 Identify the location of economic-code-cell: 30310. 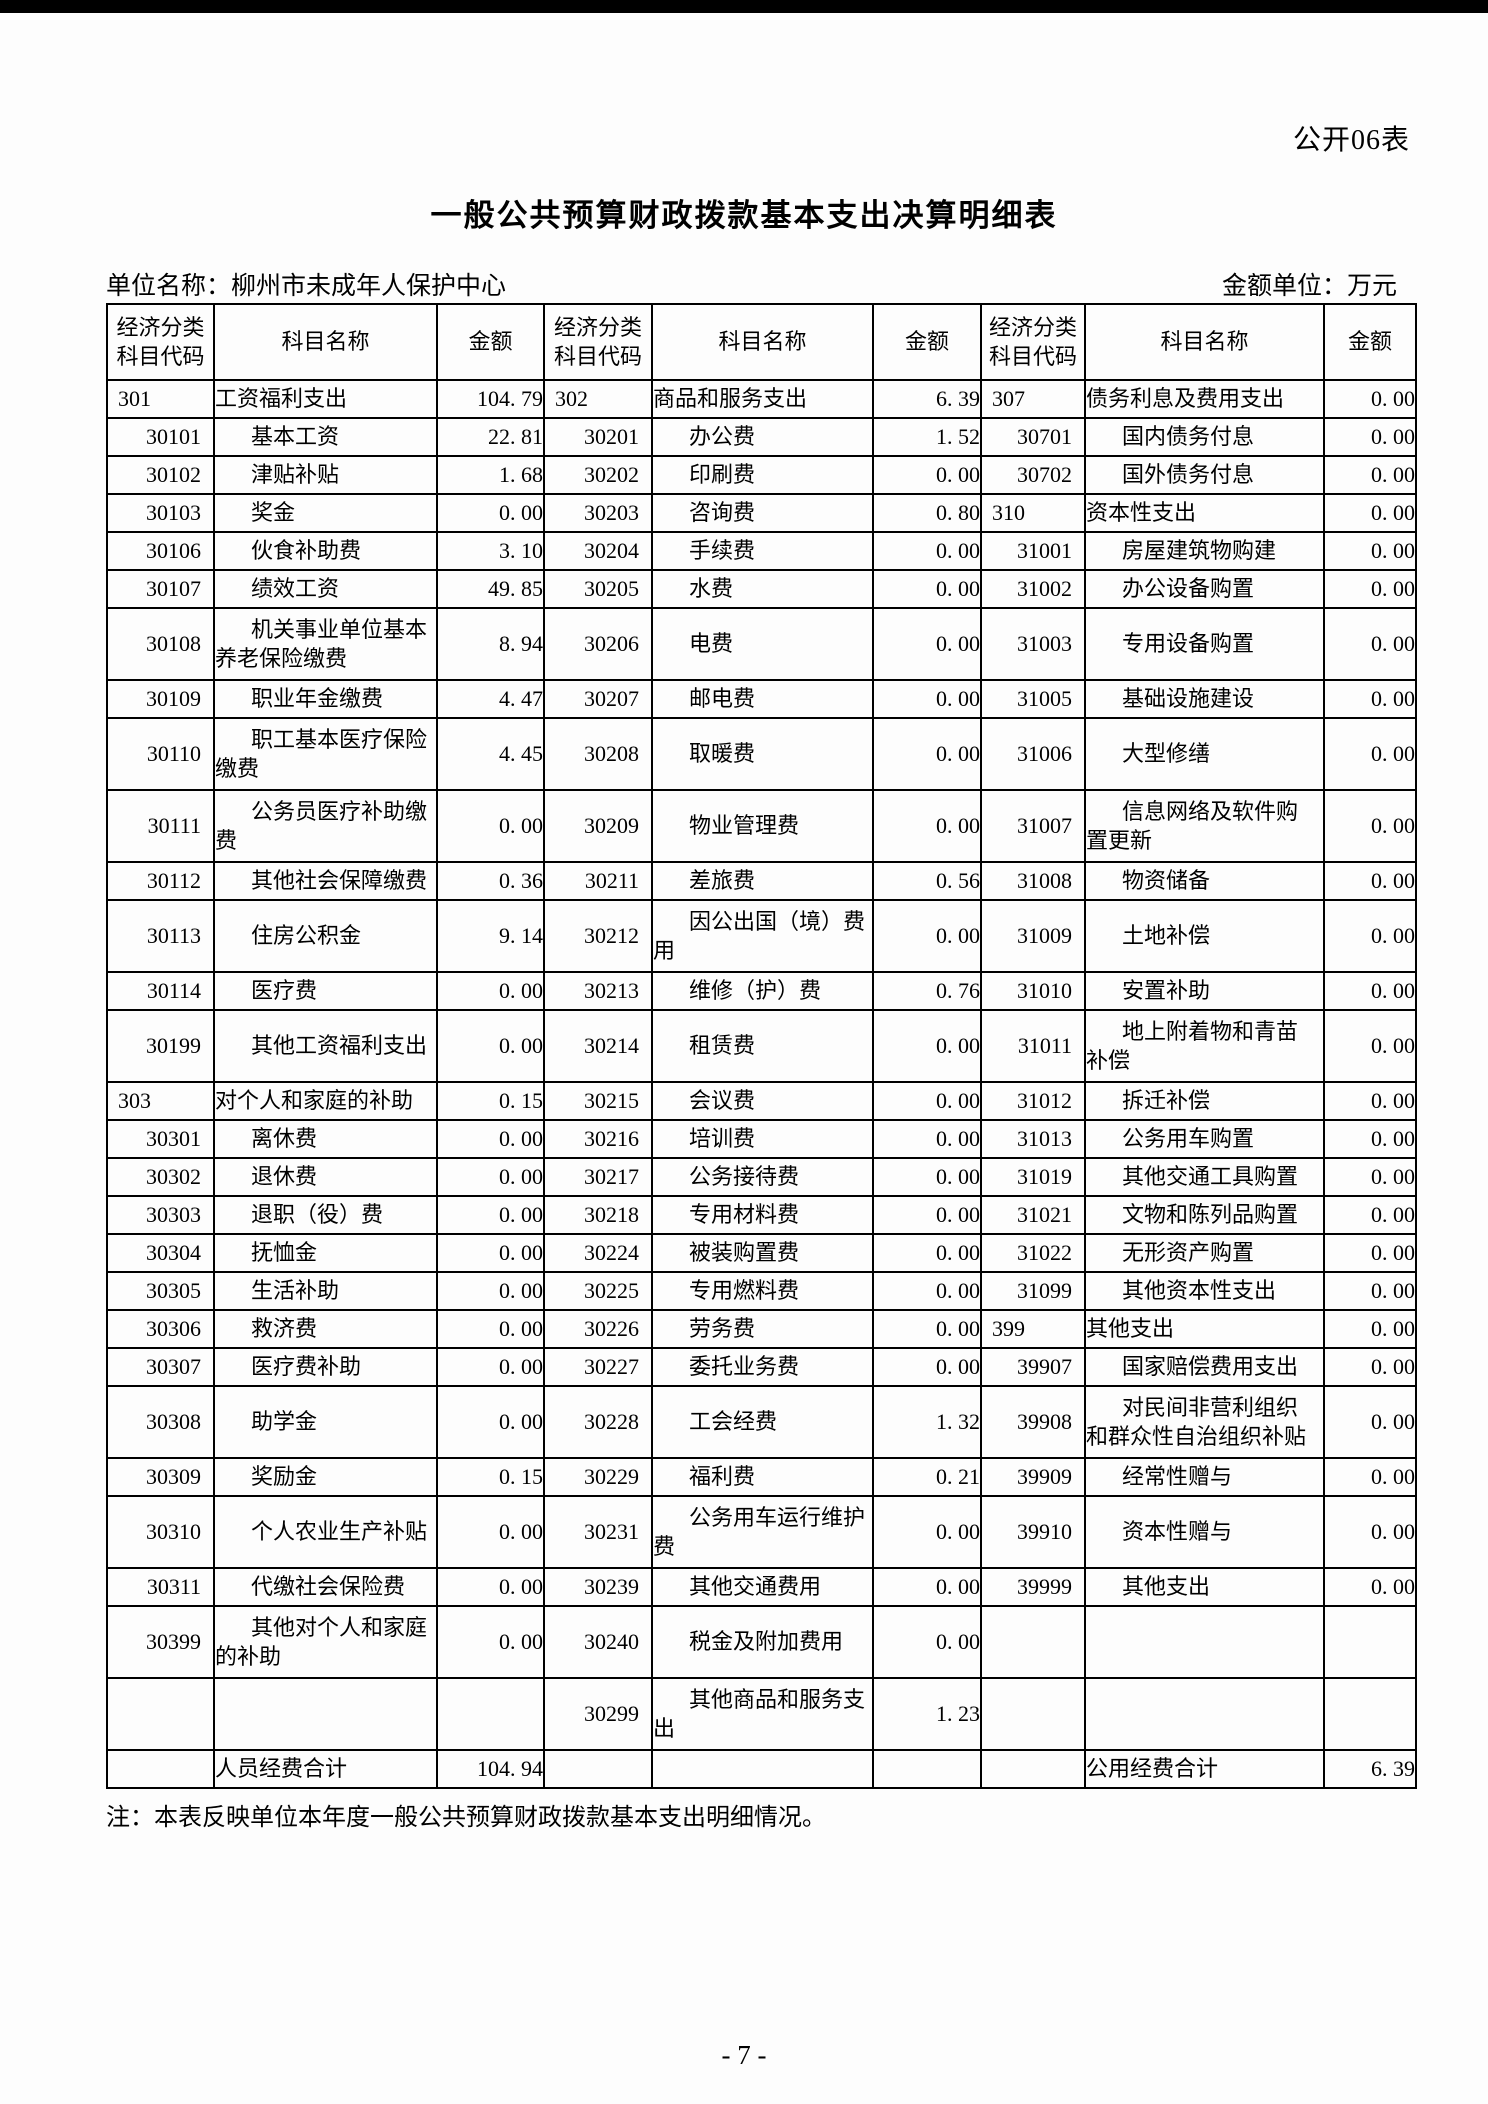
(160, 1532).